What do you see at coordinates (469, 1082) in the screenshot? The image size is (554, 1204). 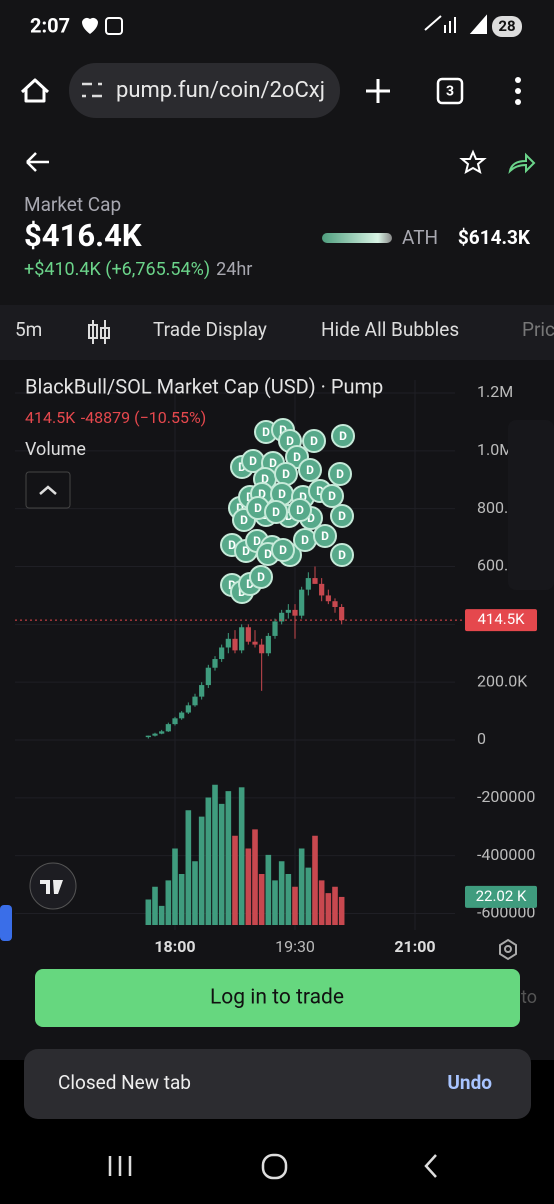 I see `undo-button: Undo` at bounding box center [469, 1082].